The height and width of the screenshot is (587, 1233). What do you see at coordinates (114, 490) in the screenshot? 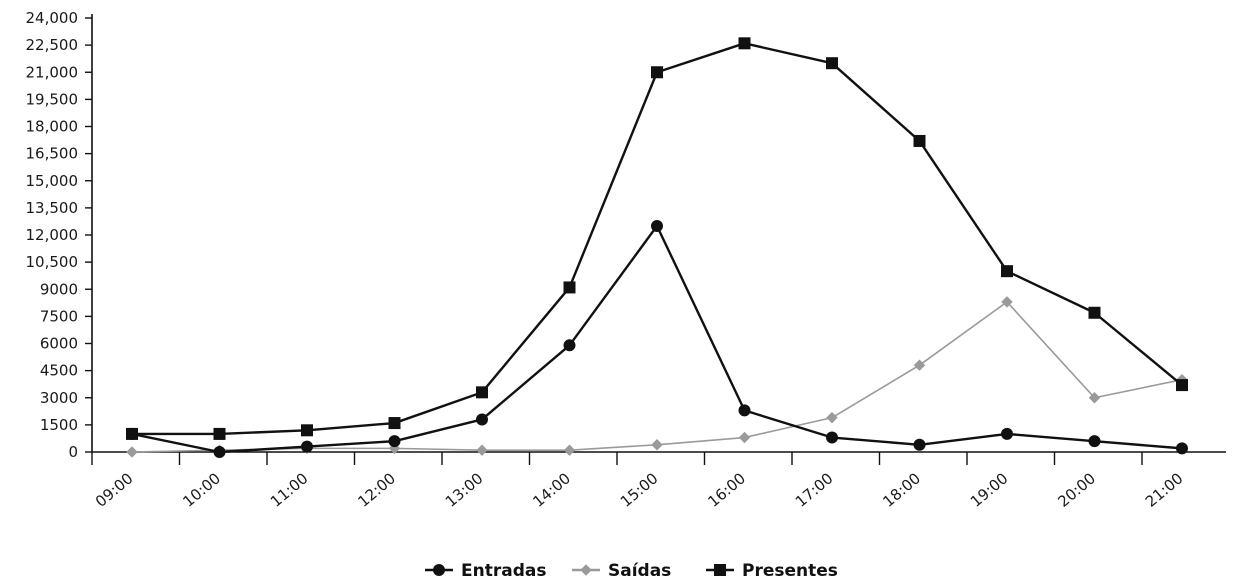
I see `x-tick-label: 09:00` at bounding box center [114, 490].